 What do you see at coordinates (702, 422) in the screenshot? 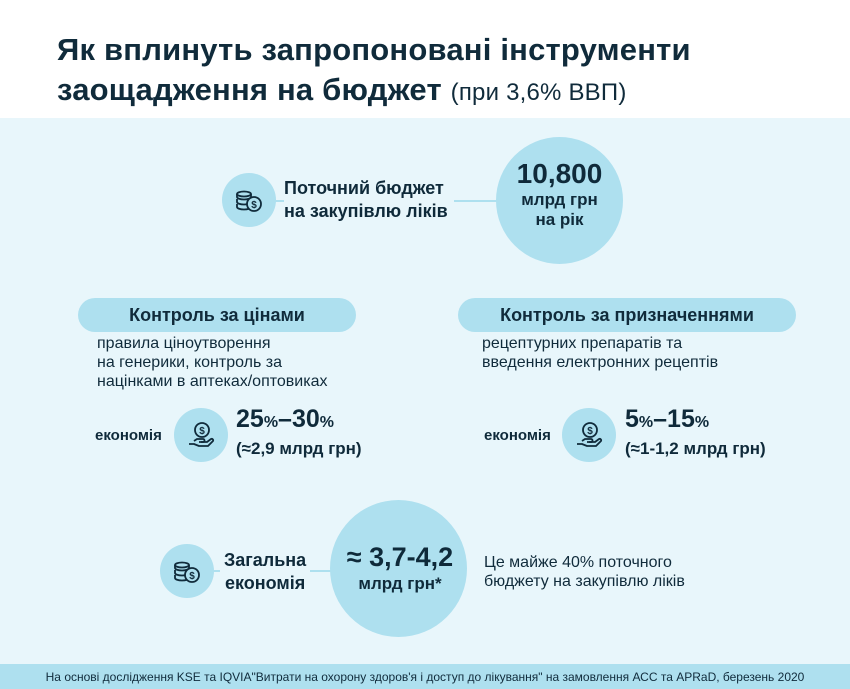
I see `prescription-pct-high-sign: %` at bounding box center [702, 422].